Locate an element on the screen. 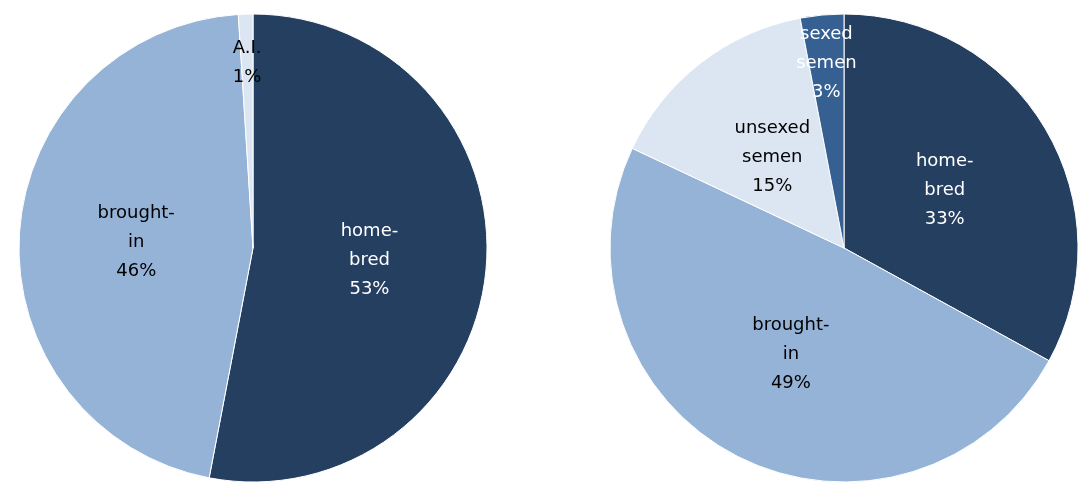 The image size is (1092, 492). data-label: 15% is located at coordinates (772, 184).